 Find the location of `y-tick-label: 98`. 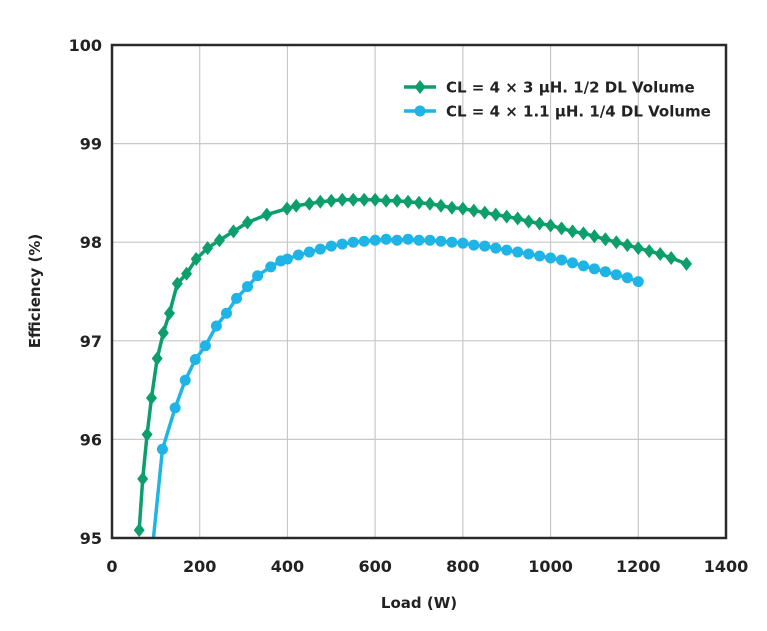

y-tick-label: 98 is located at coordinates (91, 242).